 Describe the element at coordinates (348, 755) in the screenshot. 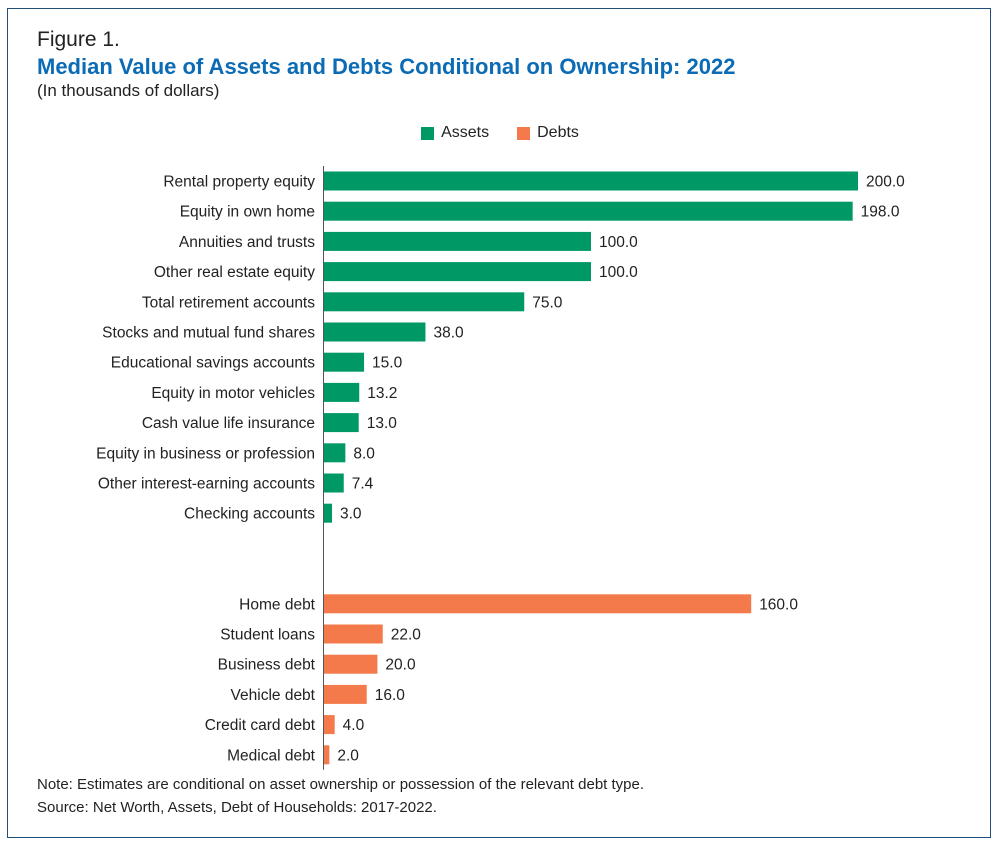

I see `value-label-medical-debt: 2.0` at that location.